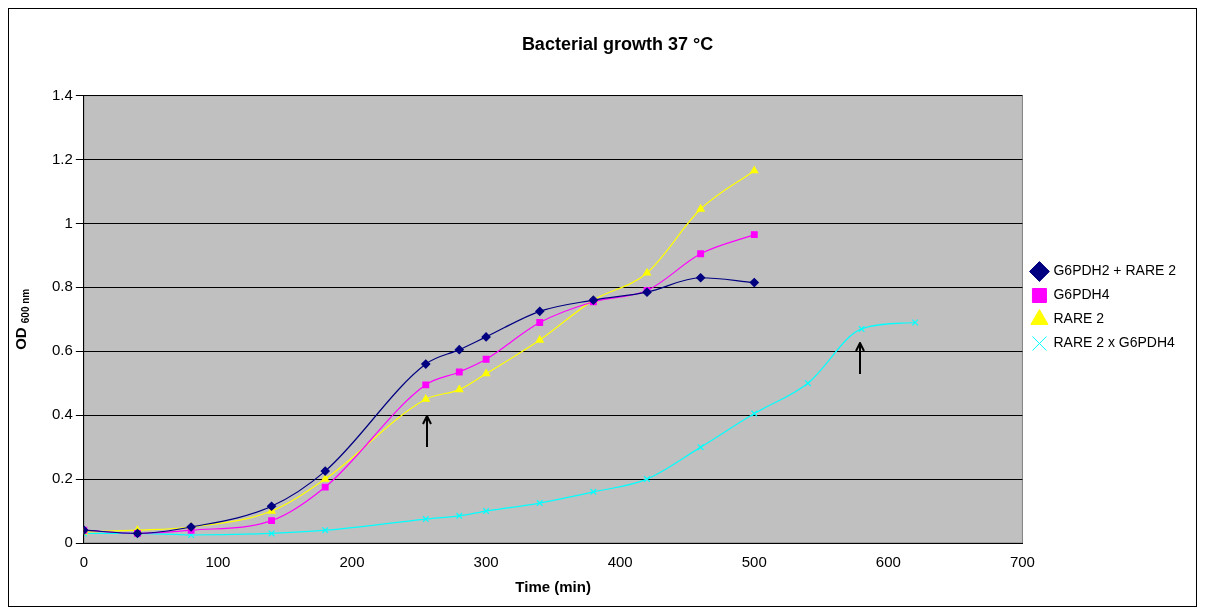 Image resolution: width=1205 pixels, height=615 pixels. What do you see at coordinates (68, 542) in the screenshot?
I see `y-tick-label: 0` at bounding box center [68, 542].